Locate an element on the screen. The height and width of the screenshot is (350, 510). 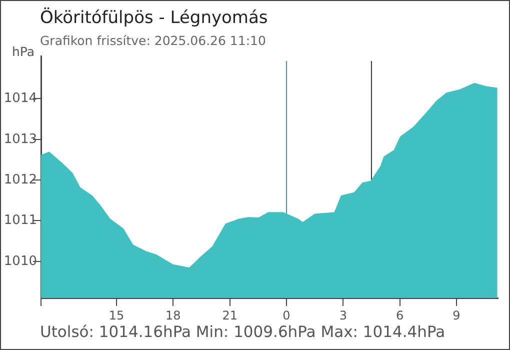
x-tick-label: 9 is located at coordinates (456, 315).